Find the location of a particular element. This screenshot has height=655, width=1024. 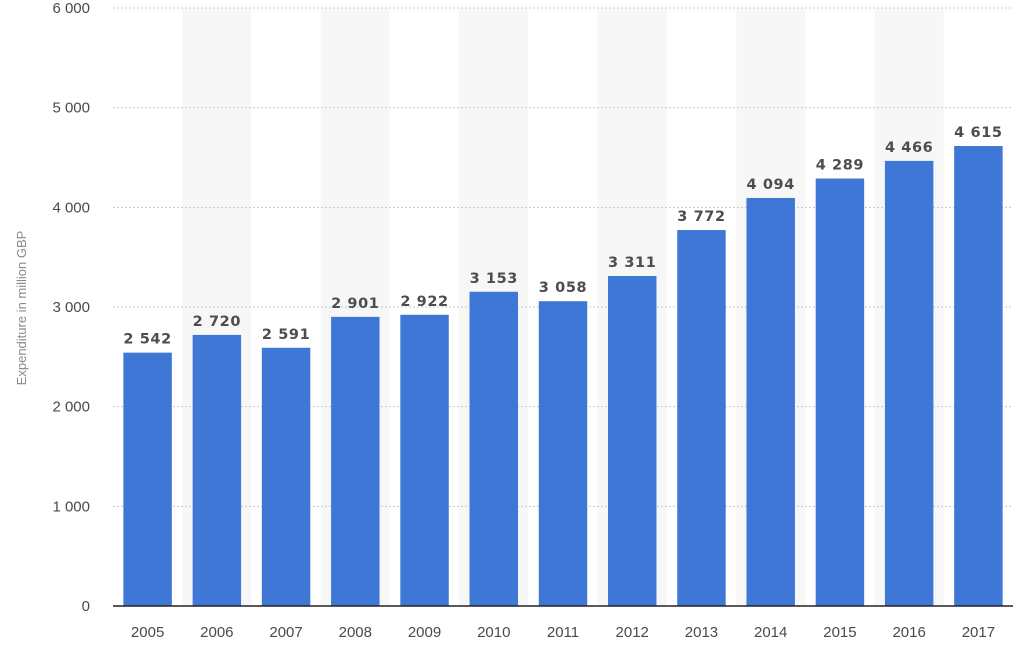

x-tick-label: 2017 is located at coordinates (978, 632).